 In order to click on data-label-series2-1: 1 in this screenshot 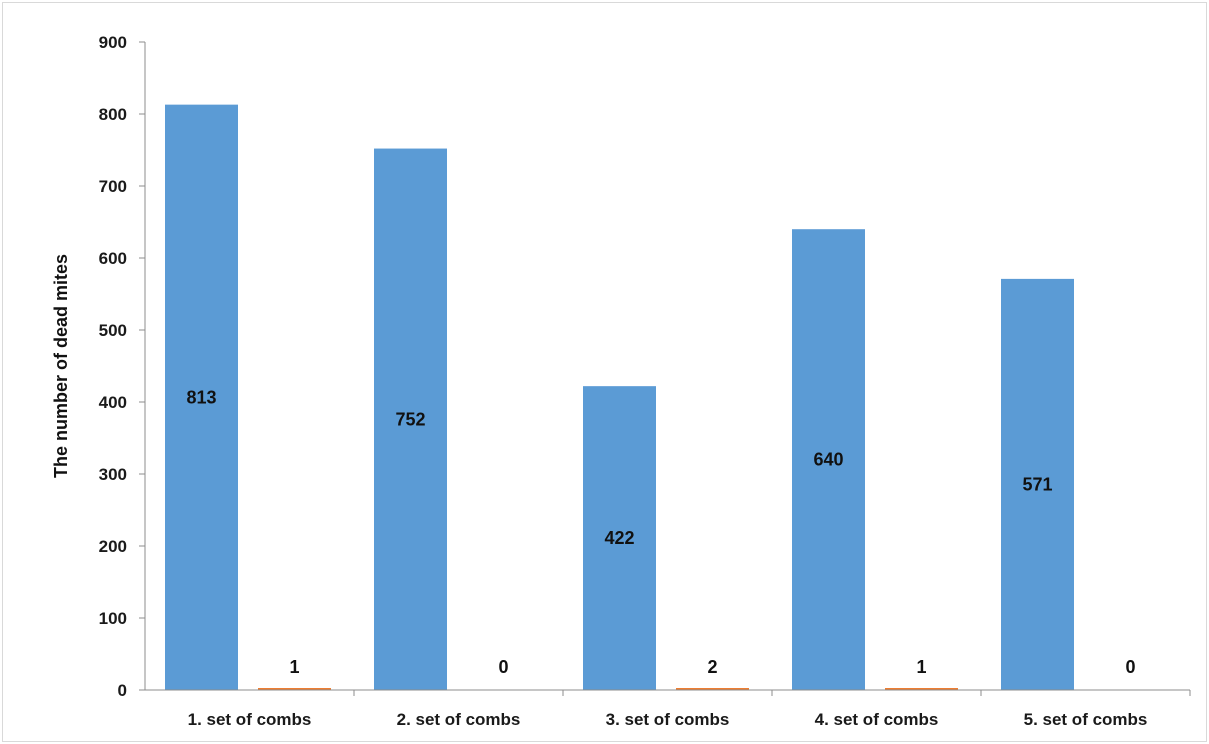, I will do `click(294, 667)`.